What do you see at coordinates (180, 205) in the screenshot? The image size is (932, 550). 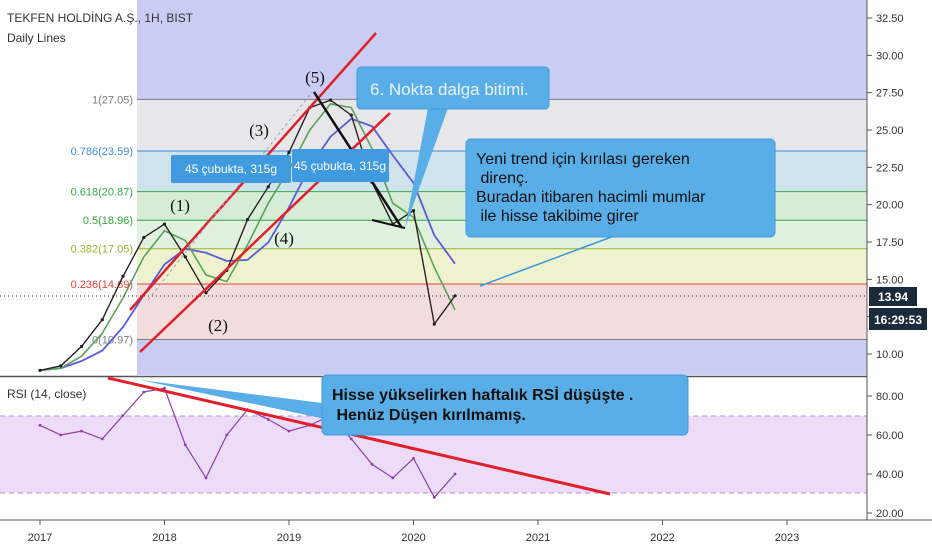 I see `wave-label-1: (1)` at bounding box center [180, 205].